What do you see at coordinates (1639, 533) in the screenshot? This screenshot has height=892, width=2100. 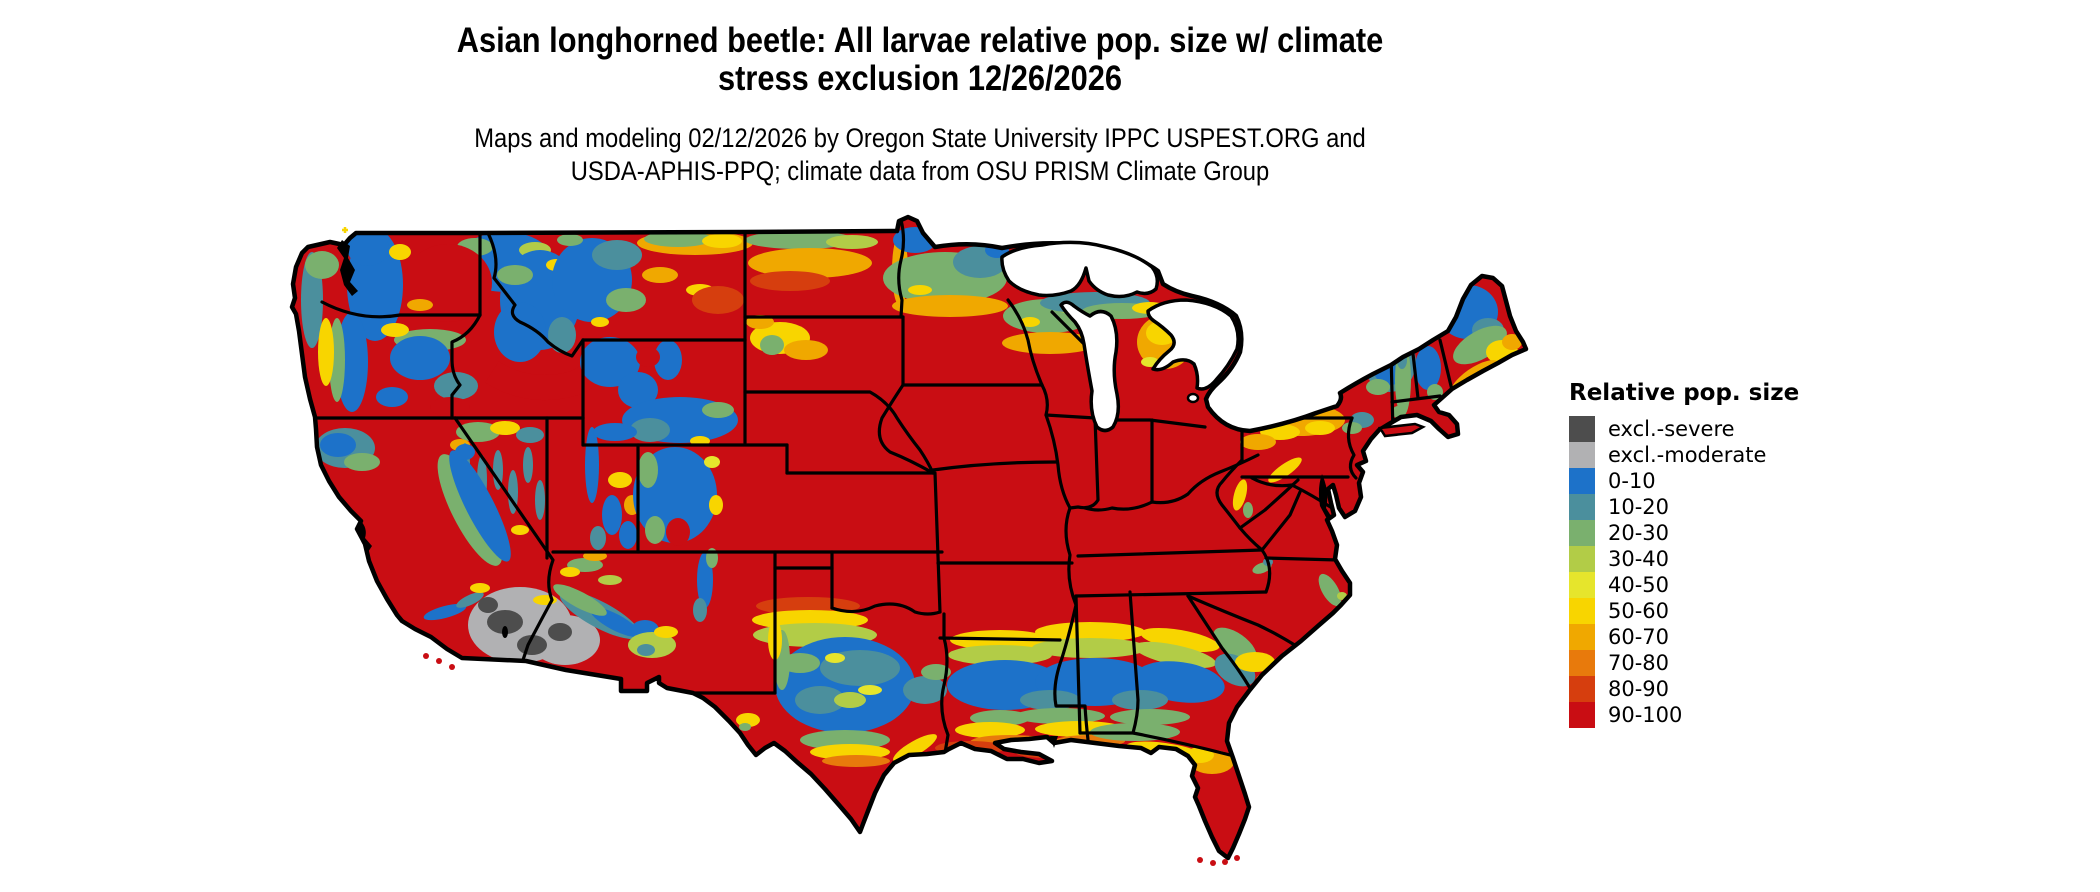 I see `legend-label: 20-30` at bounding box center [1639, 533].